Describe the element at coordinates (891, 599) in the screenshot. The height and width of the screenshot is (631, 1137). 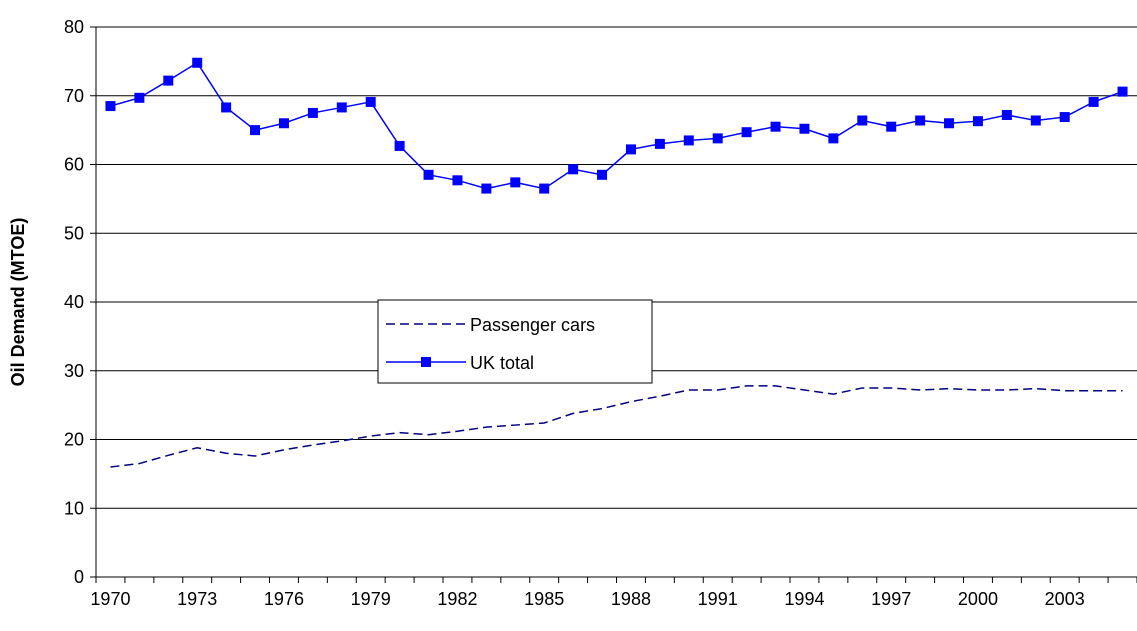
I see `x-tick-label: 1997` at that location.